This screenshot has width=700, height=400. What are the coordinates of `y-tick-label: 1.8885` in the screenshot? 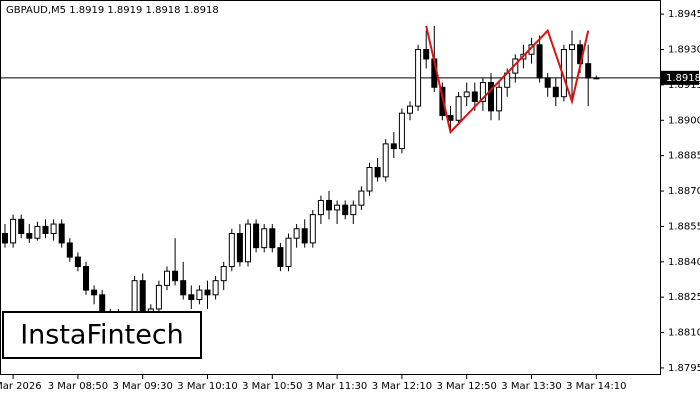 It's located at (684, 156).